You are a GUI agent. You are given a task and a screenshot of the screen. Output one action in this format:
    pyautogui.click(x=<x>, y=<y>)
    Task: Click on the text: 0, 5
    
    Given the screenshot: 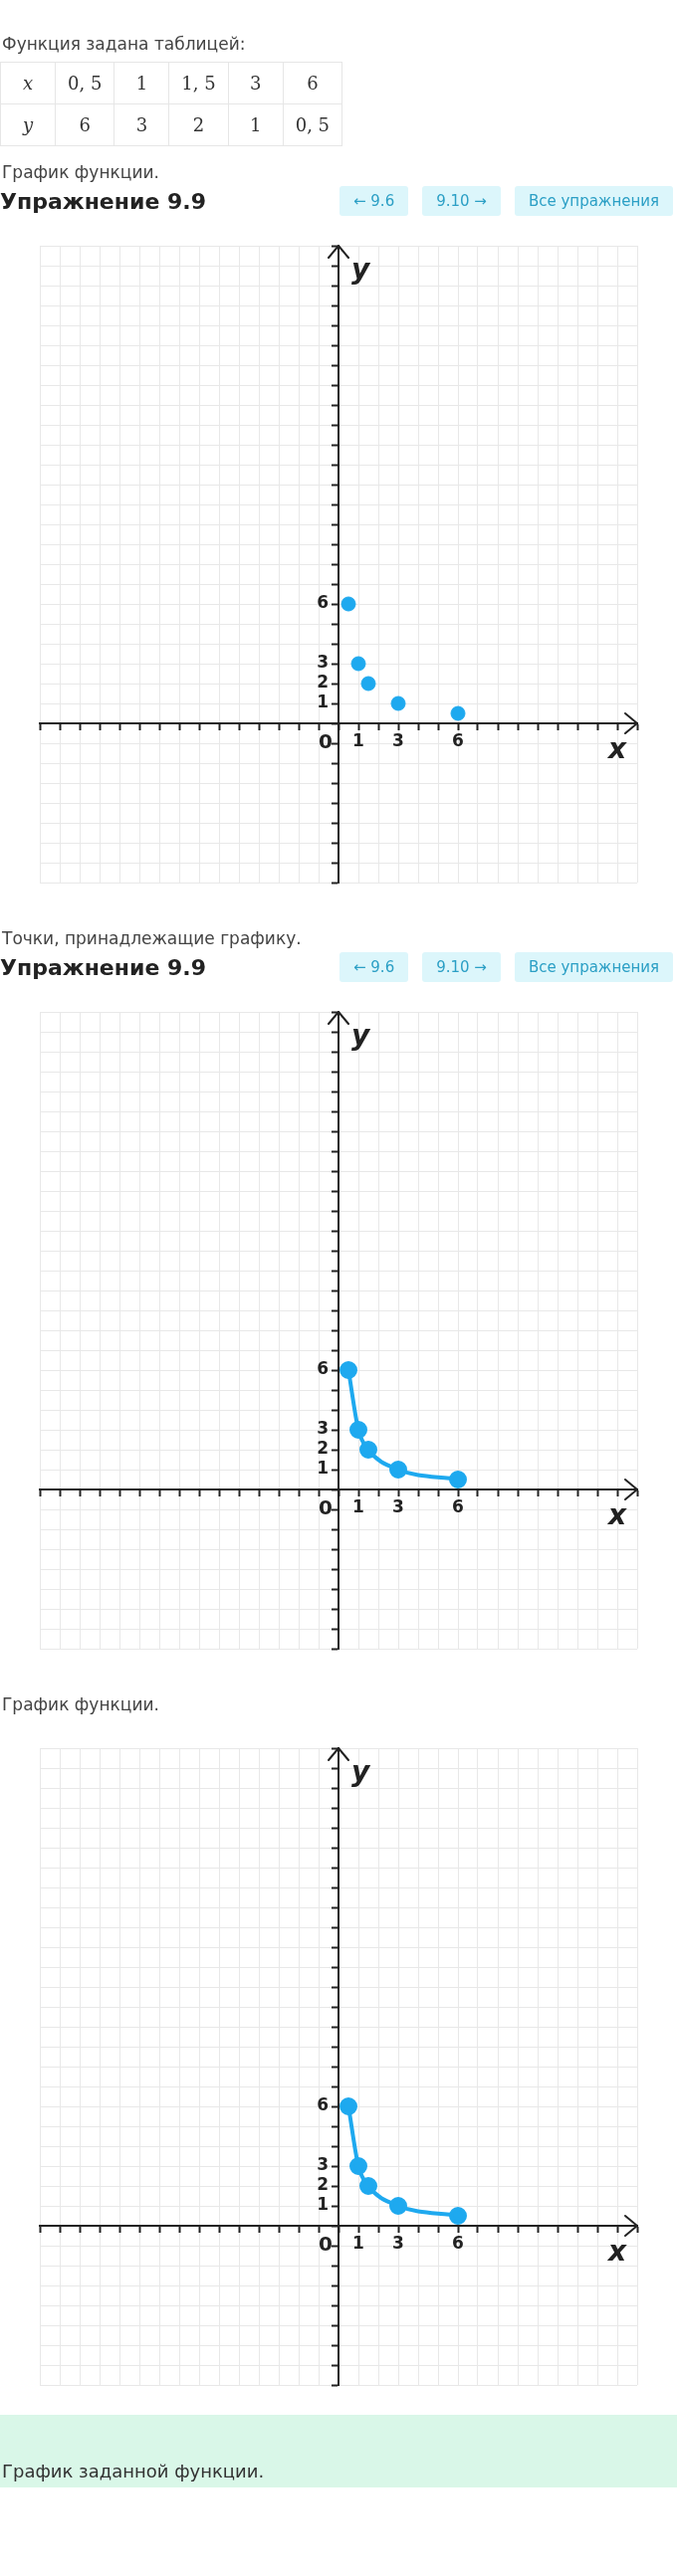 What is the action you would take?
    pyautogui.click(x=313, y=124)
    